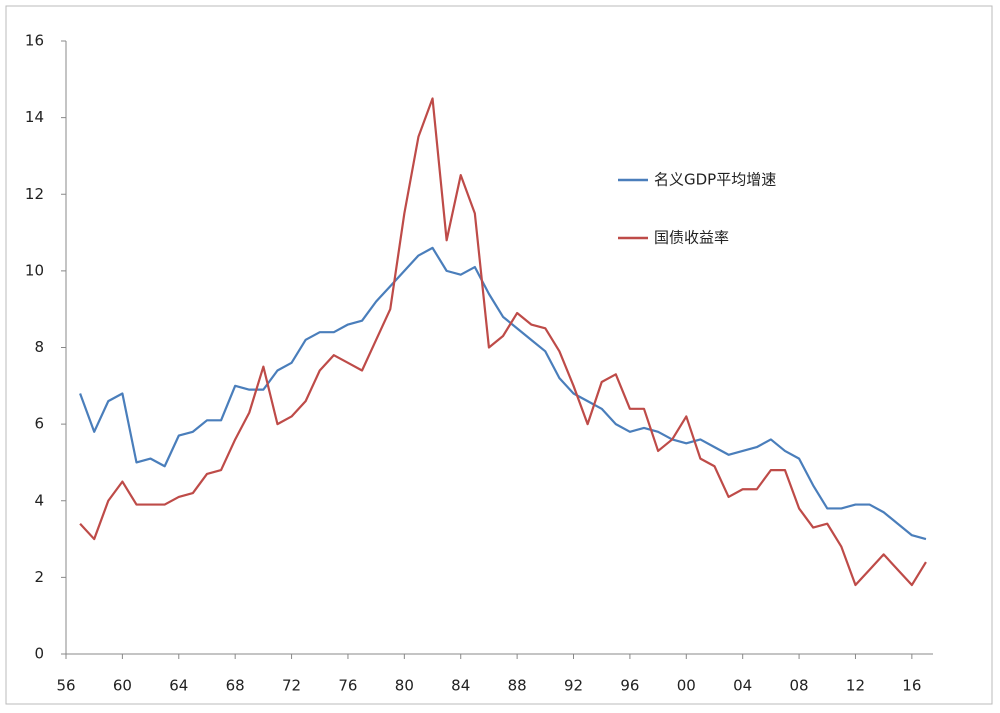 The width and height of the screenshot is (1000, 713). I want to click on x-tick-label: 04, so click(742, 686).